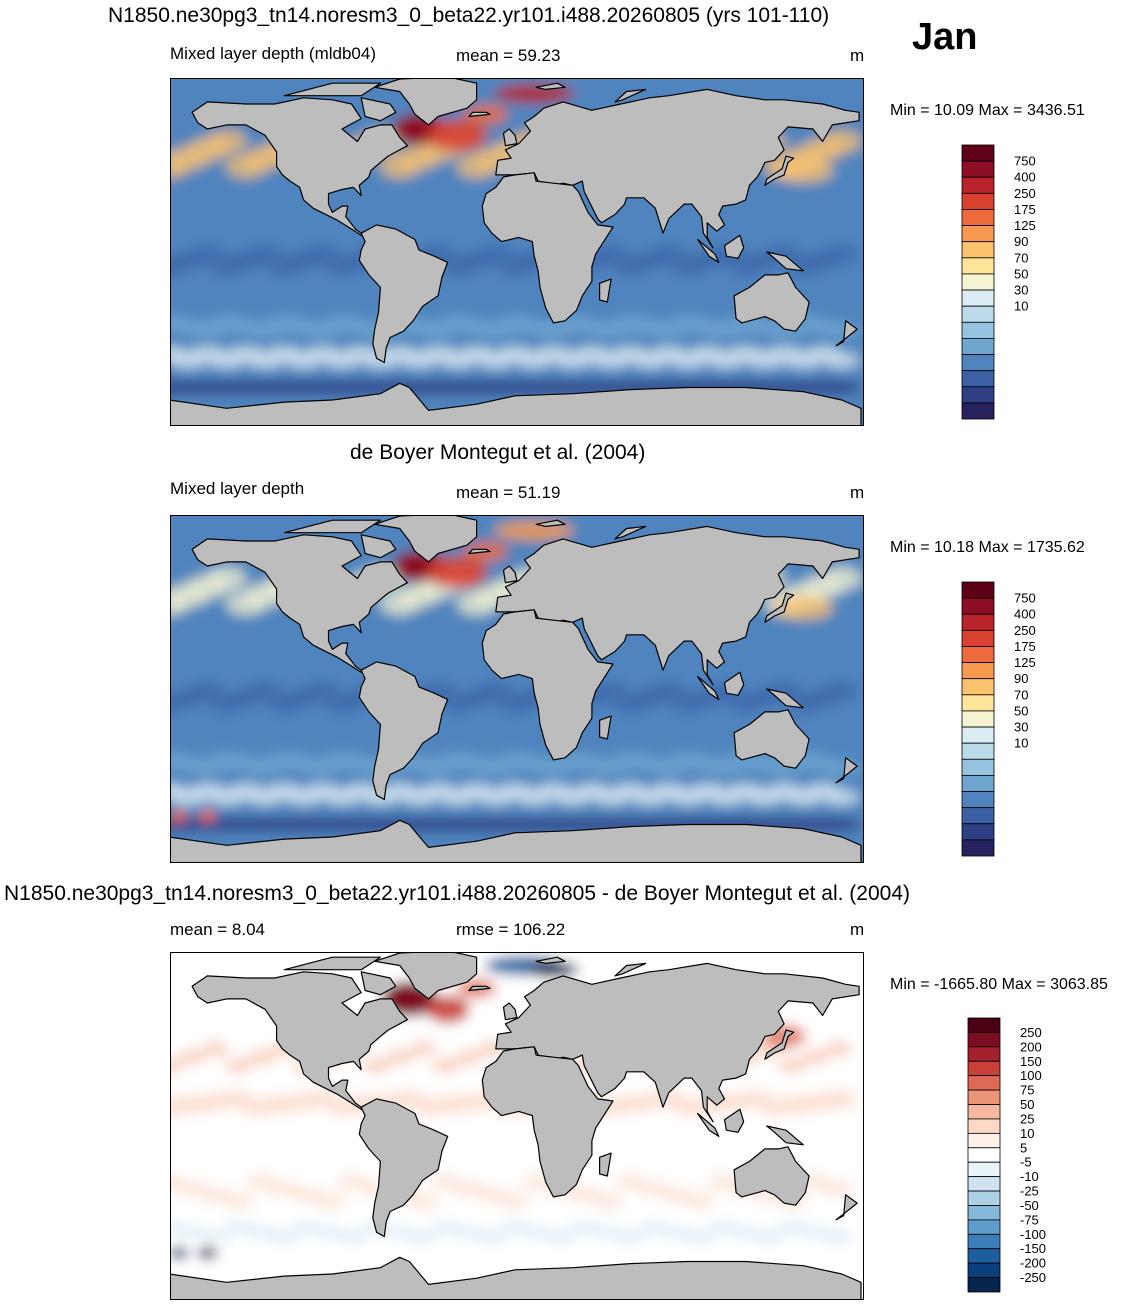 The height and width of the screenshot is (1306, 1128). What do you see at coordinates (1021, 694) in the screenshot?
I see `colorbar-tick-label: 70` at bounding box center [1021, 694].